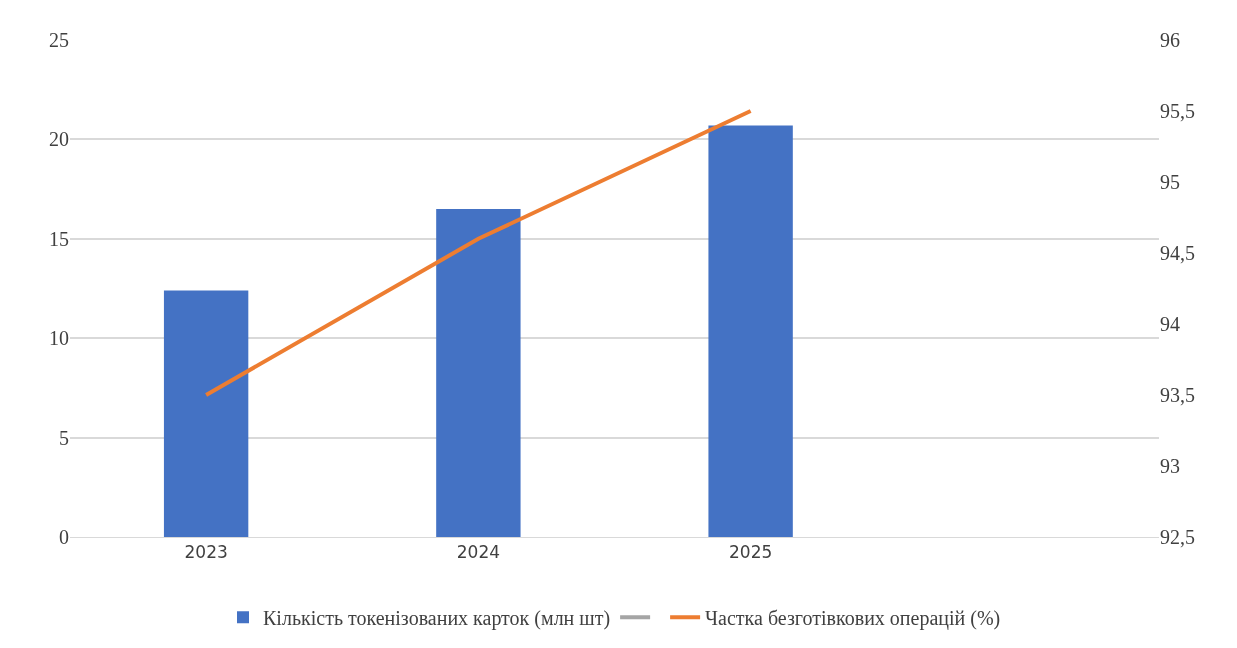  I want to click on y-tick-label: 10, so click(59, 338).